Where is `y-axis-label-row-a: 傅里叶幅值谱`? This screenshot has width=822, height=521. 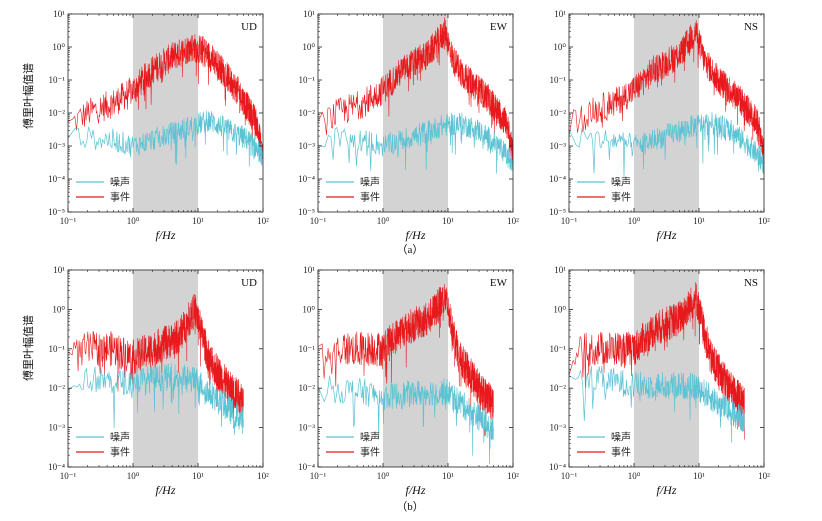 y-axis-label-row-a: 傅里叶幅值谱 is located at coordinates (28, 96).